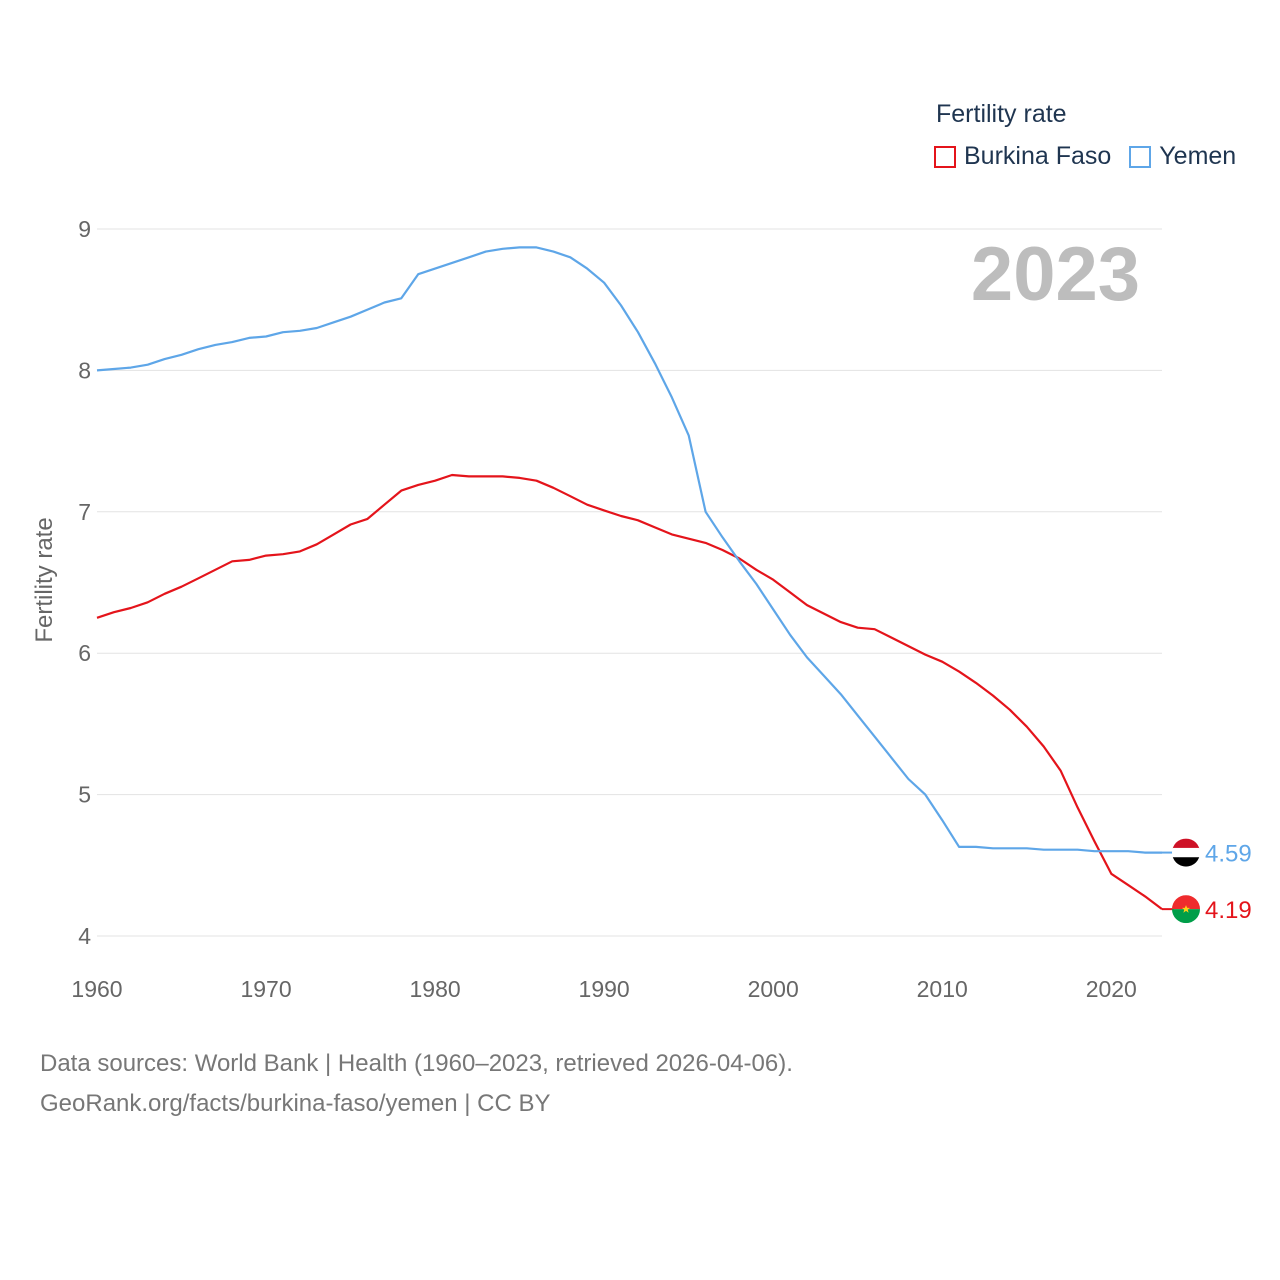 The width and height of the screenshot is (1280, 1280). I want to click on flag-icon-burkina-faso, so click(1186, 909).